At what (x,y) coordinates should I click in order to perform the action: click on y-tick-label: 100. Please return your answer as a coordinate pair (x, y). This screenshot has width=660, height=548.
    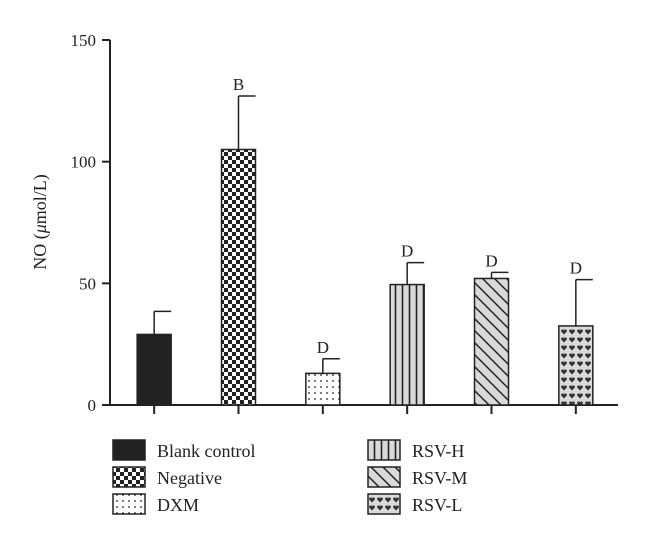
    Looking at the image, I should click on (84, 162).